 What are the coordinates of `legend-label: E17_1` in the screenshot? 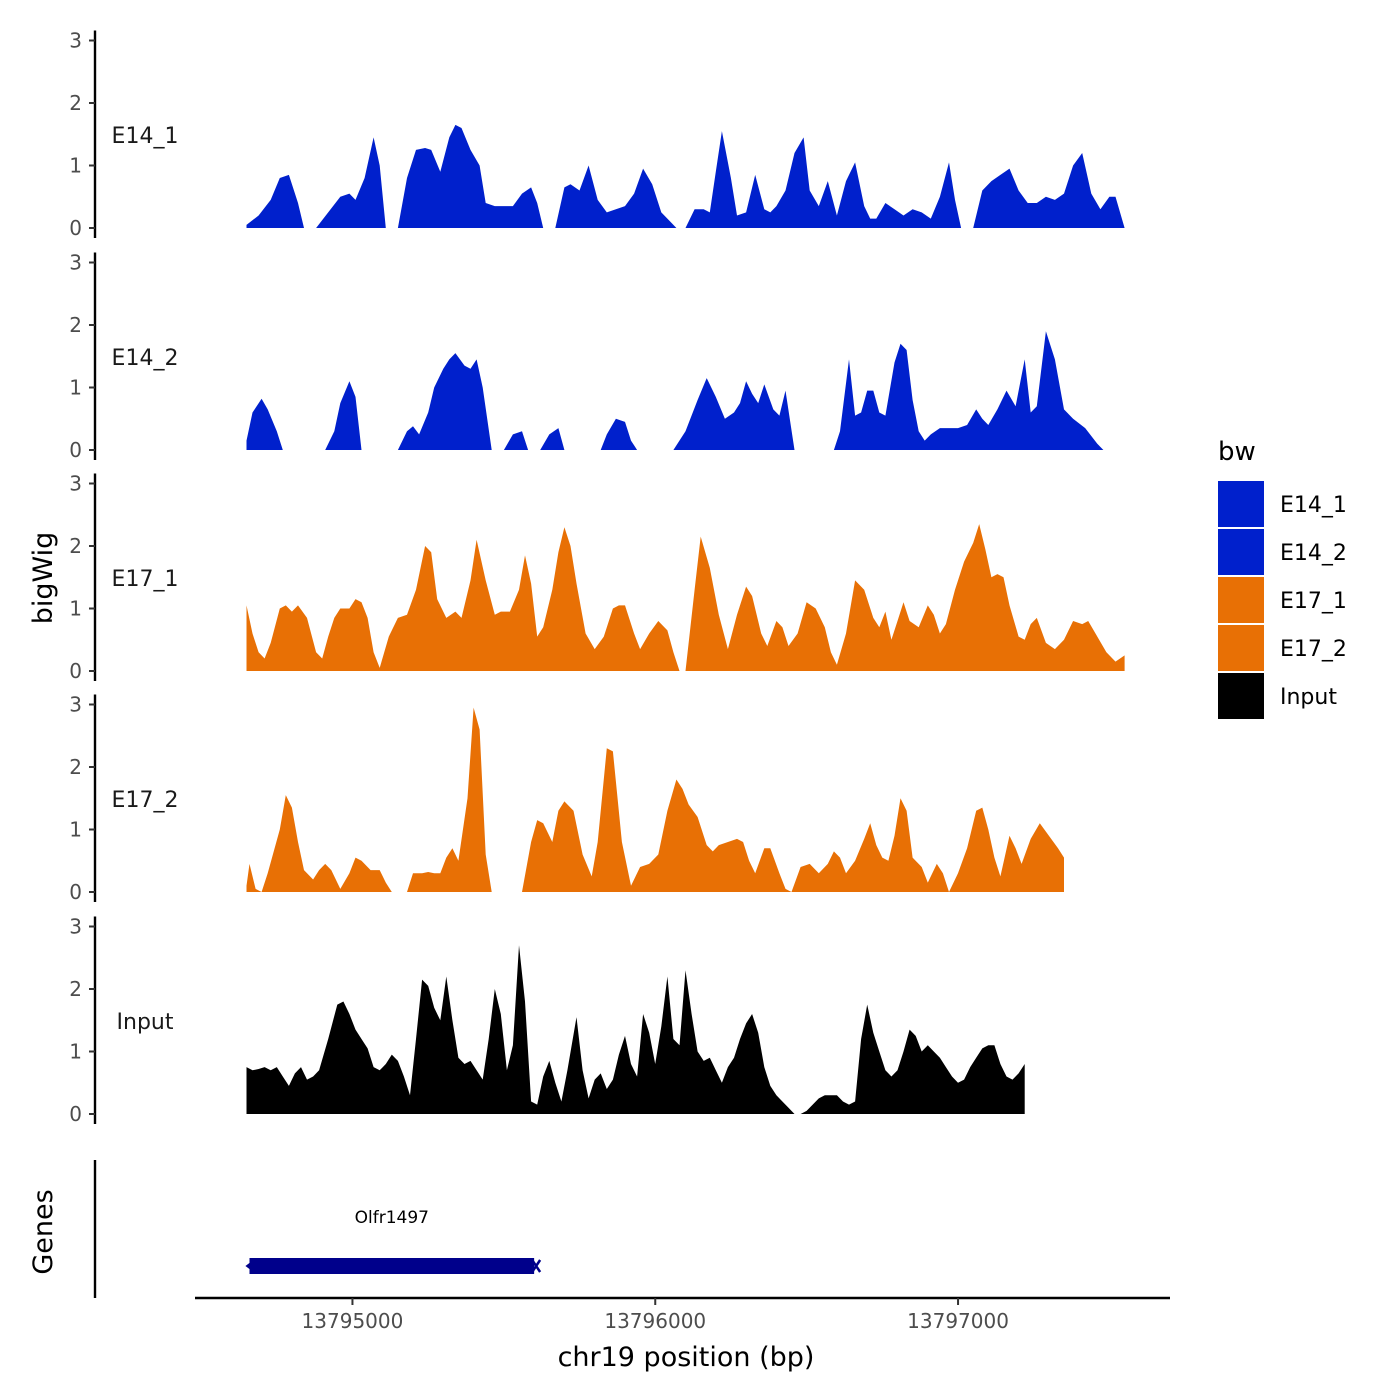 It's located at (1313, 601).